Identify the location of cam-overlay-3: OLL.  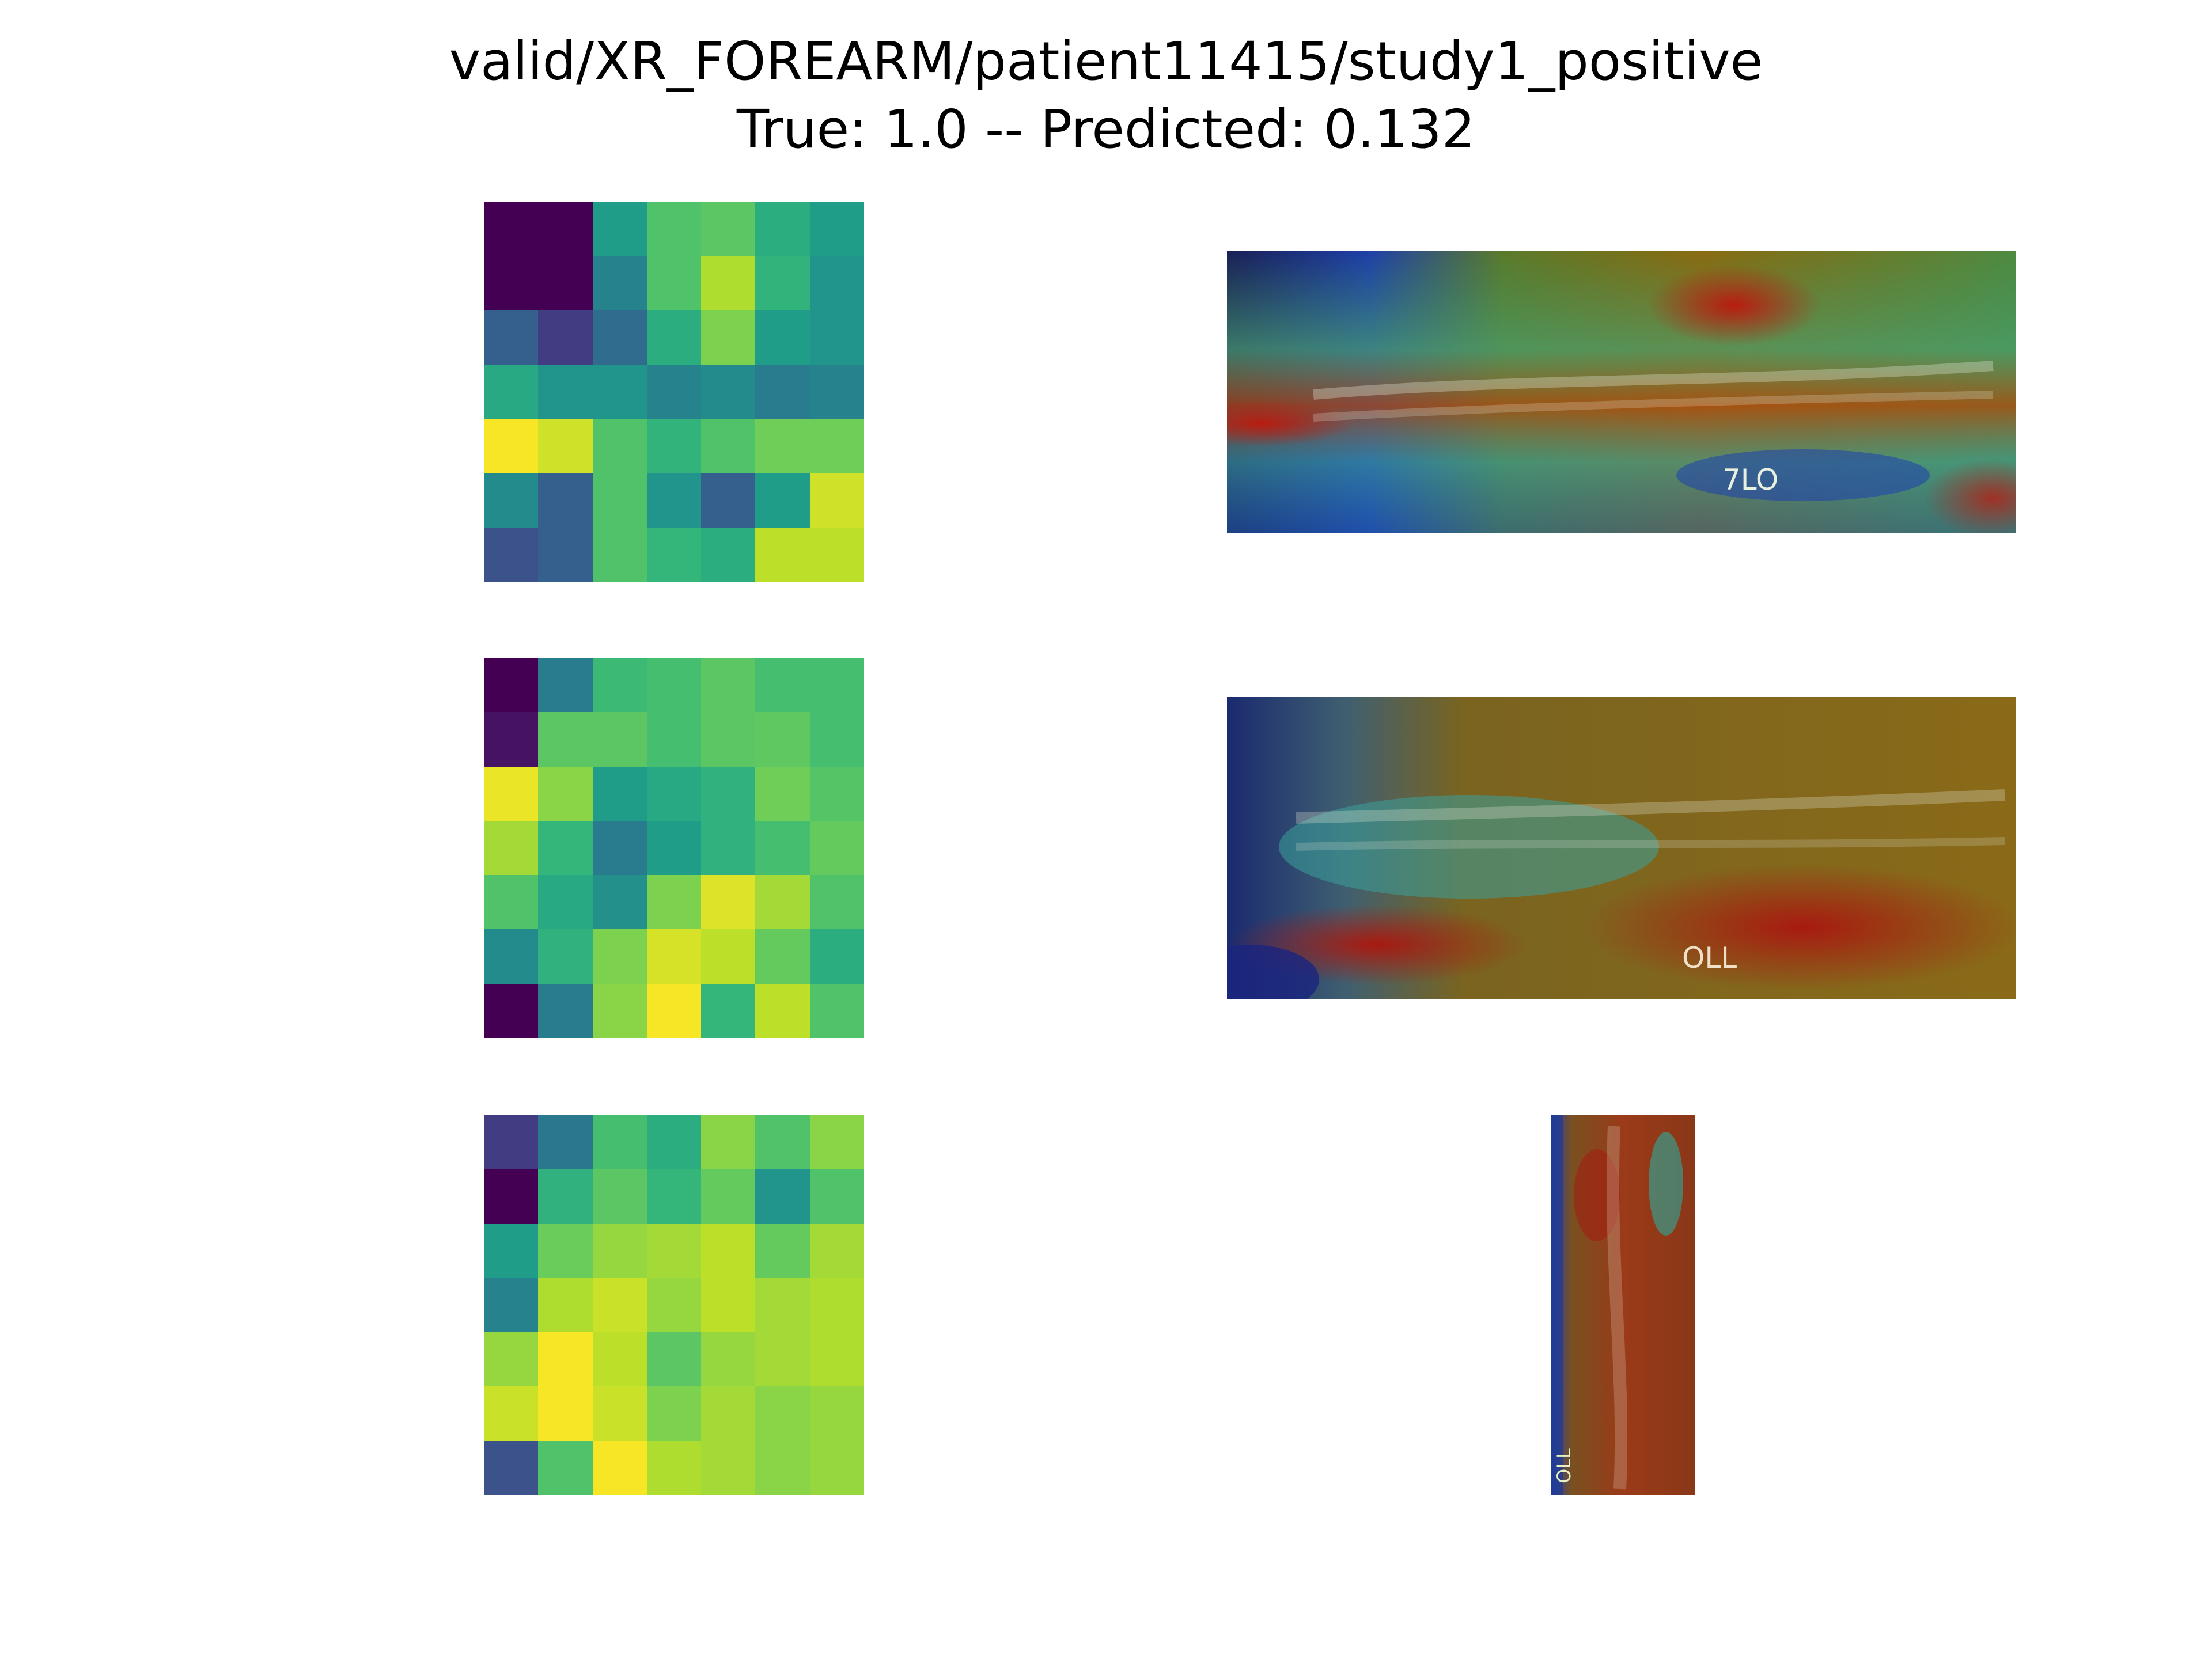
(1623, 1305).